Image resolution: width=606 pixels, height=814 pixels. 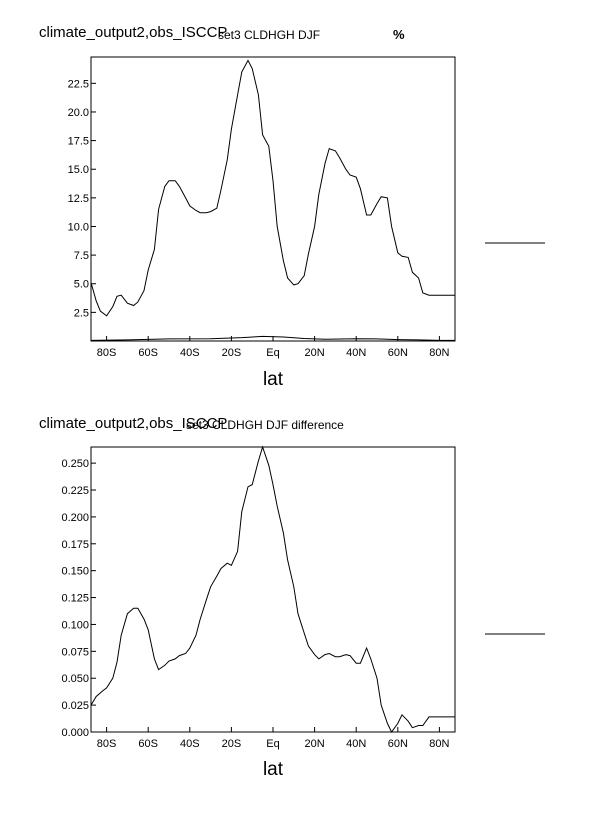 I want to click on panel-top-title-left: climate_output2,obs_ISCCP, so click(x=133, y=32).